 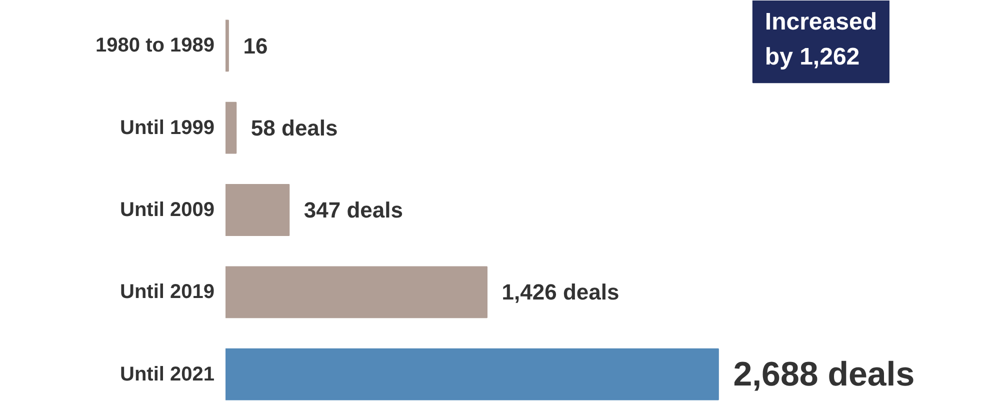 I want to click on y-tick-label: Until 2019, so click(x=167, y=292).